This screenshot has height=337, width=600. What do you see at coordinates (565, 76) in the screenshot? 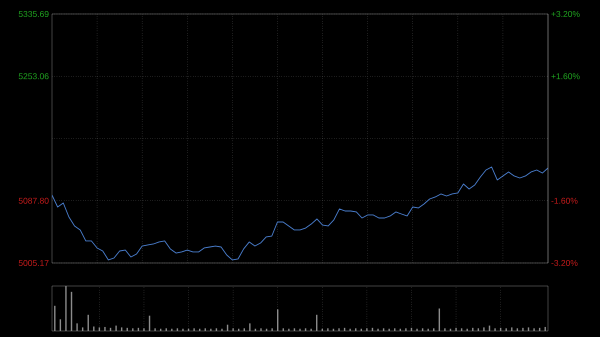
I see `y2-tick-label: +1.60%` at bounding box center [565, 76].